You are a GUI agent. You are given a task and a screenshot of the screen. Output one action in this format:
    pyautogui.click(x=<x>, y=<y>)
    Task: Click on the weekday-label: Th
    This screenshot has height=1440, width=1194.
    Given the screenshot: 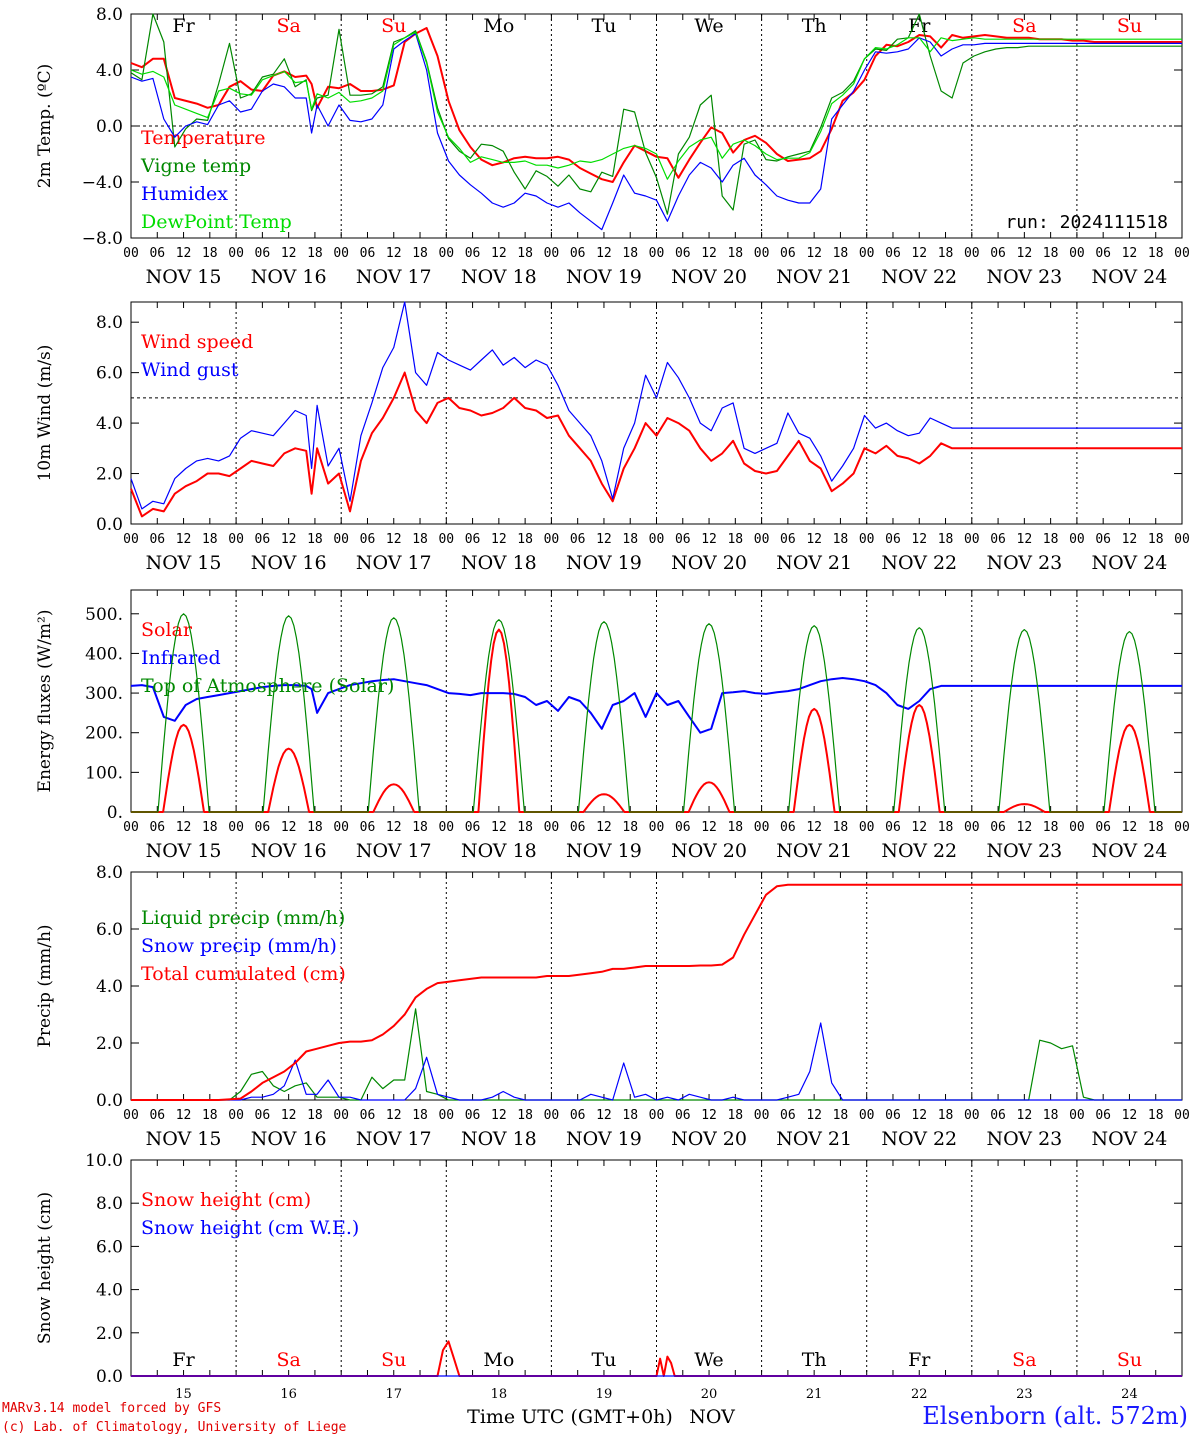 What is the action you would take?
    pyautogui.click(x=814, y=26)
    